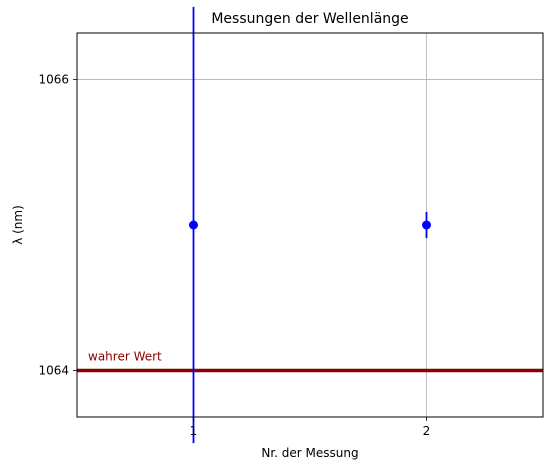  What do you see at coordinates (309, 453) in the screenshot?
I see `x-axis-label: Nr. der Messung` at bounding box center [309, 453].